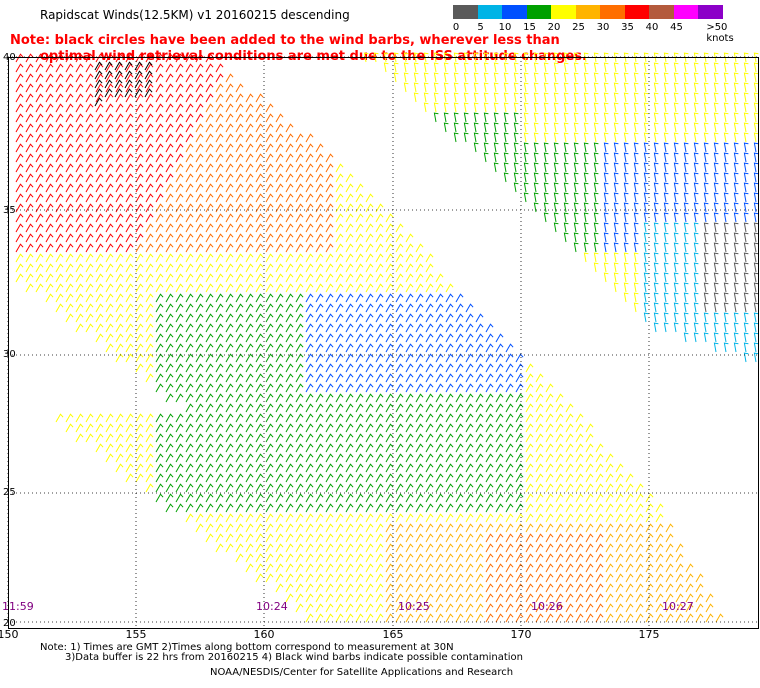  I want to click on colorbar-label: 0, so click(456, 27).